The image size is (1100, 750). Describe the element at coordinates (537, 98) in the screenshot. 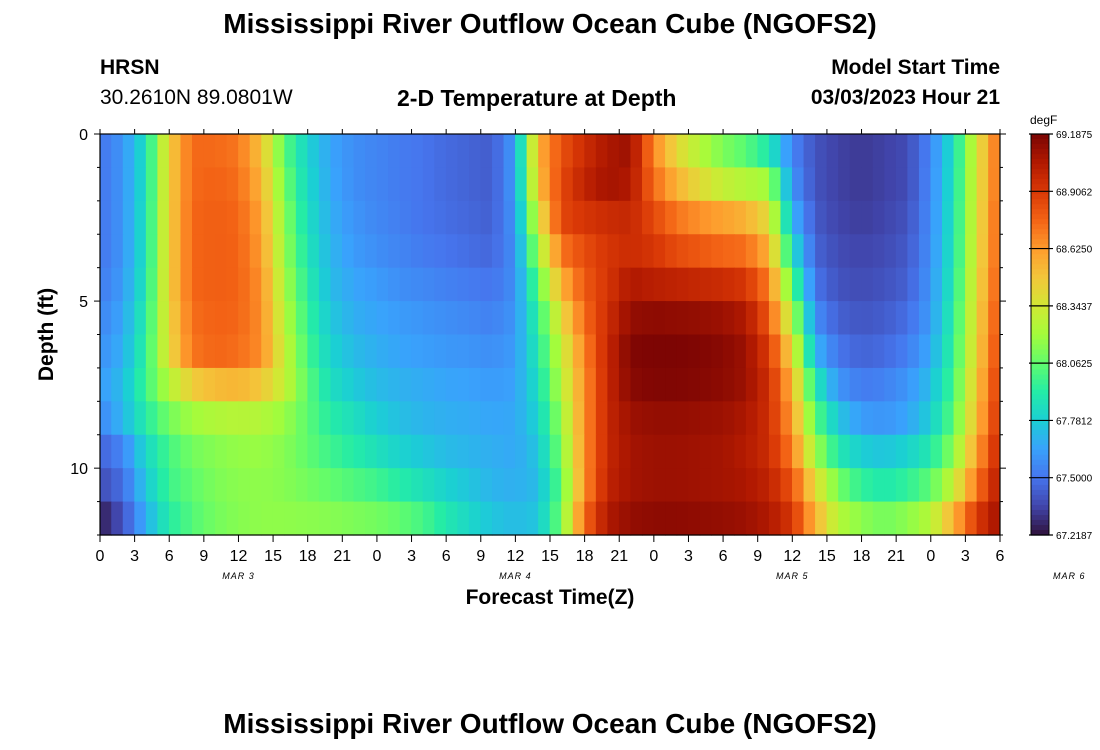

I see `plot-subtitle: 2-D Temperature at Depth` at that location.